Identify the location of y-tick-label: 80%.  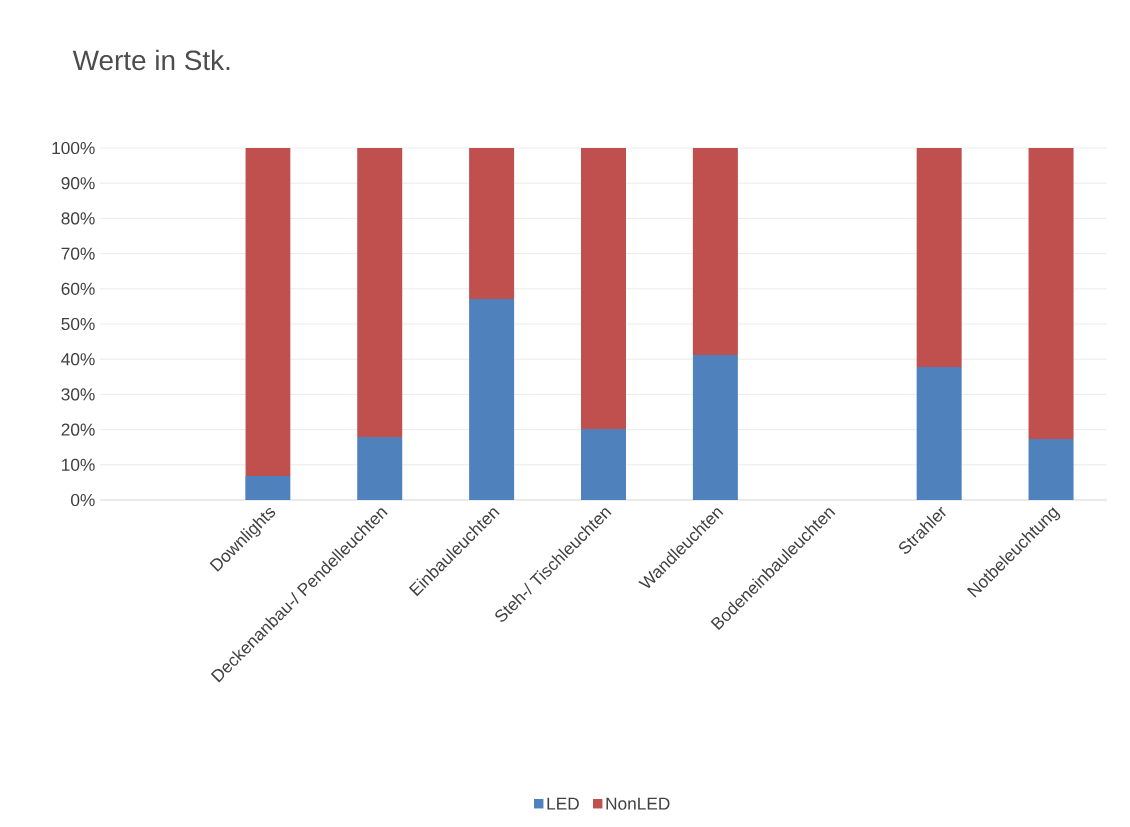
(78, 218).